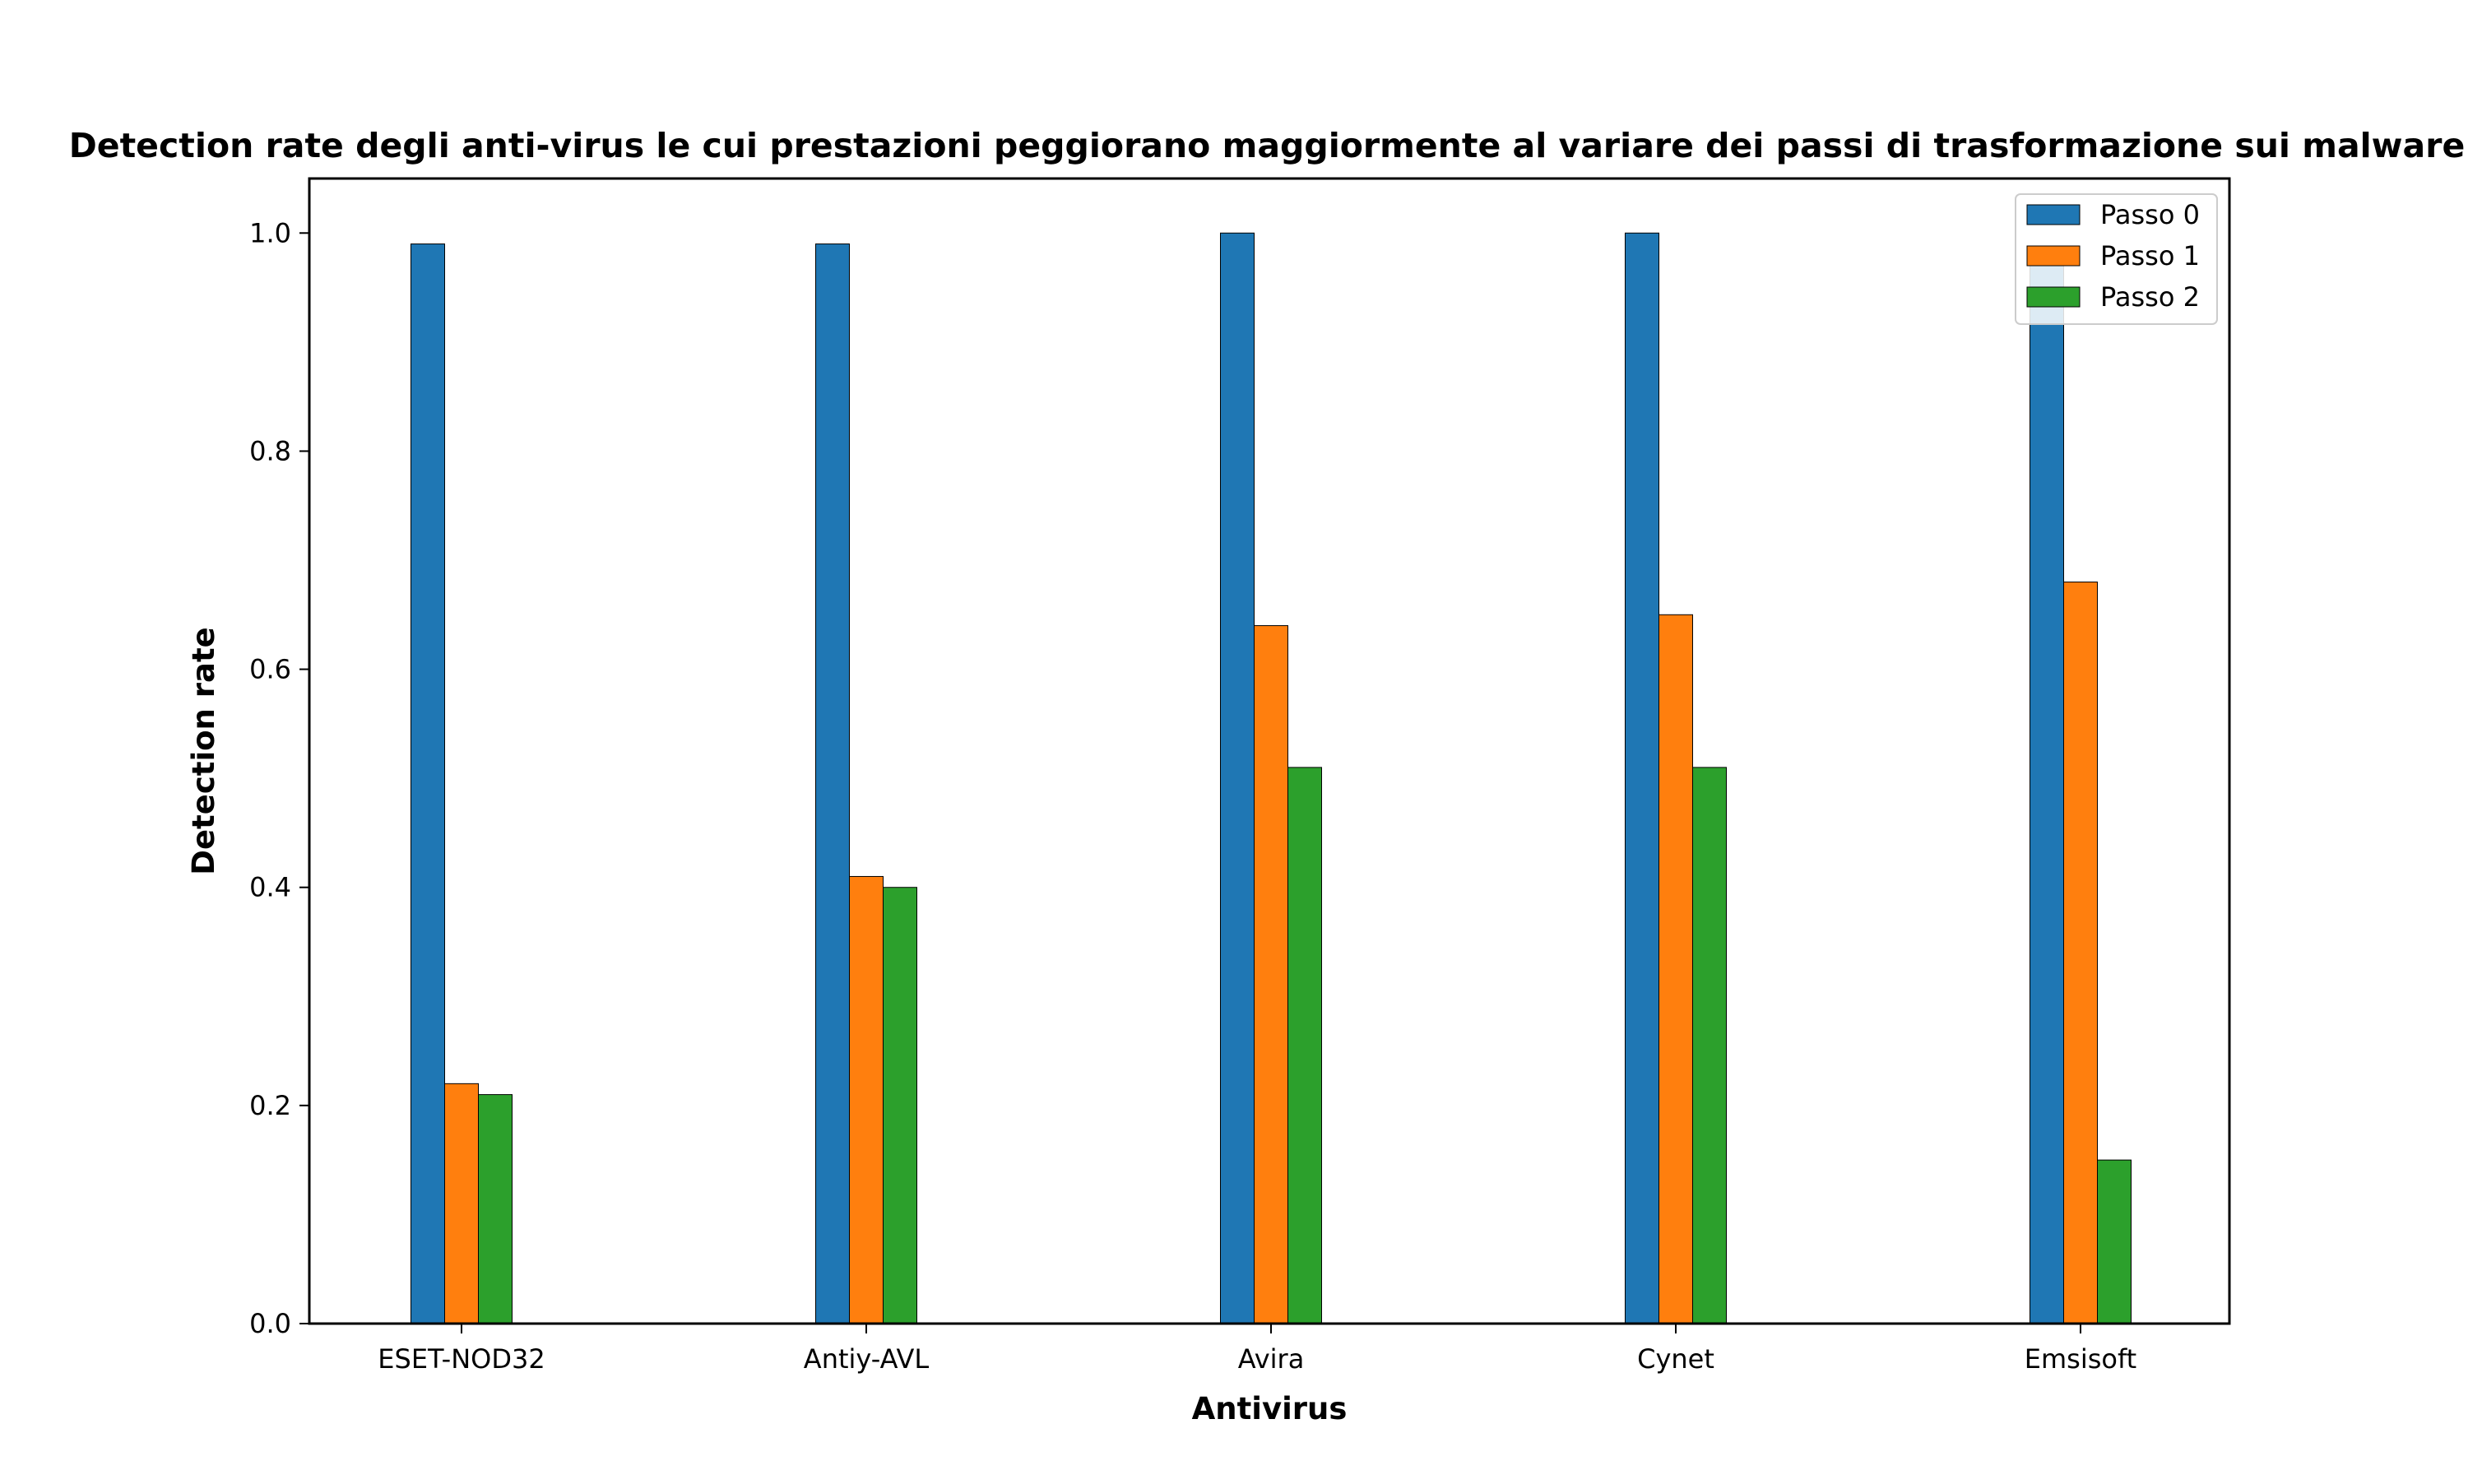 The height and width of the screenshot is (1484, 2468). Describe the element at coordinates (2150, 297) in the screenshot. I see `legend-label: Passo 2` at that location.